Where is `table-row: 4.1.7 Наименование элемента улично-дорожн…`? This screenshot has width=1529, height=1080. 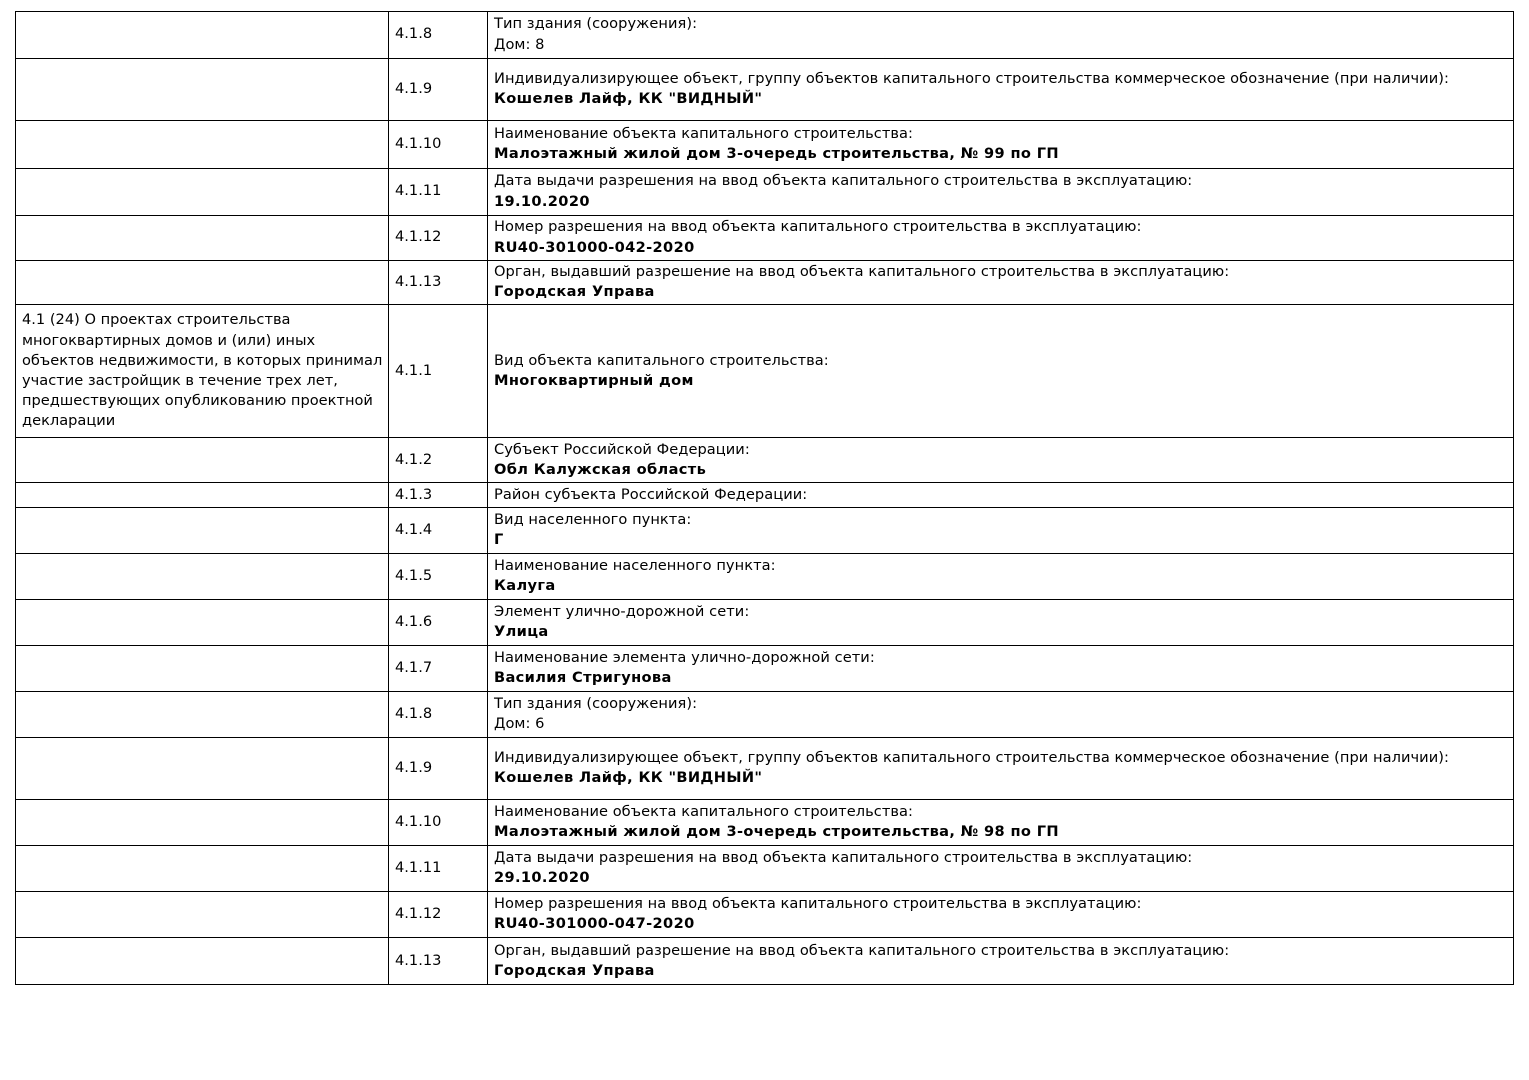 table-row: 4.1.7 Наименование элемента улично-дорожн… is located at coordinates (764, 669).